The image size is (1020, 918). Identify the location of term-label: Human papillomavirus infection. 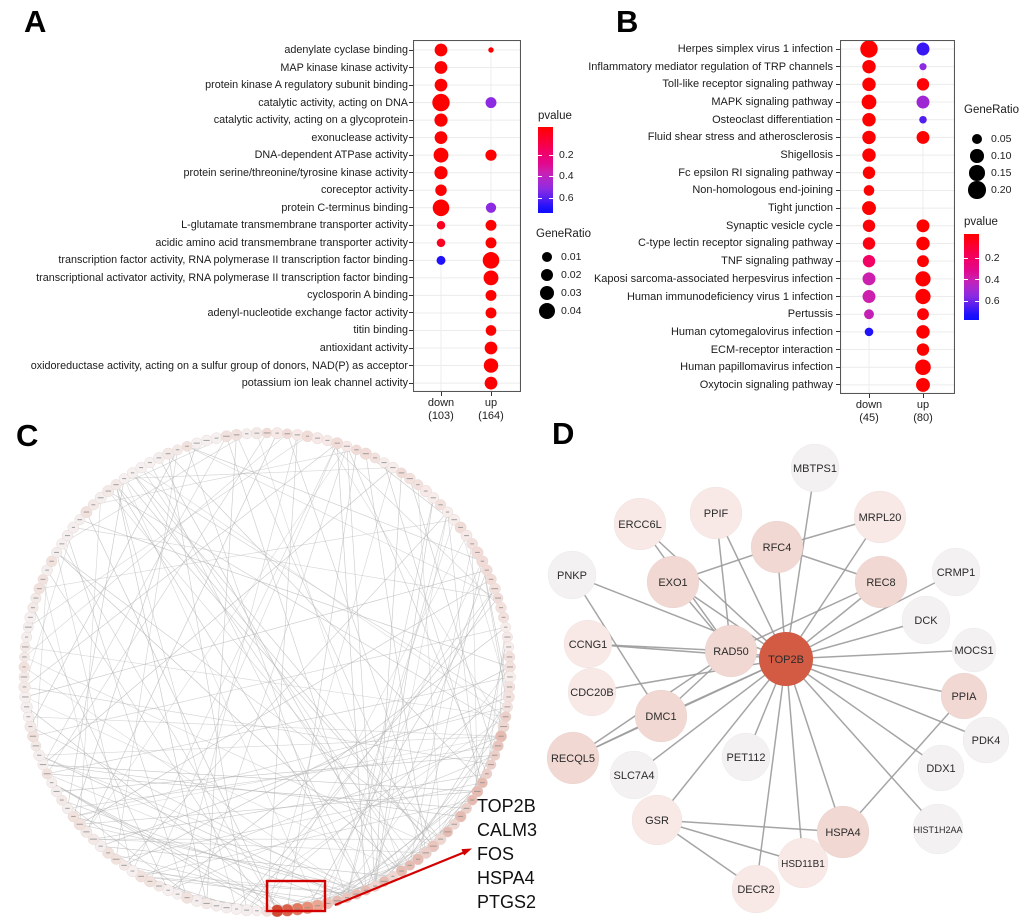
(756, 367).